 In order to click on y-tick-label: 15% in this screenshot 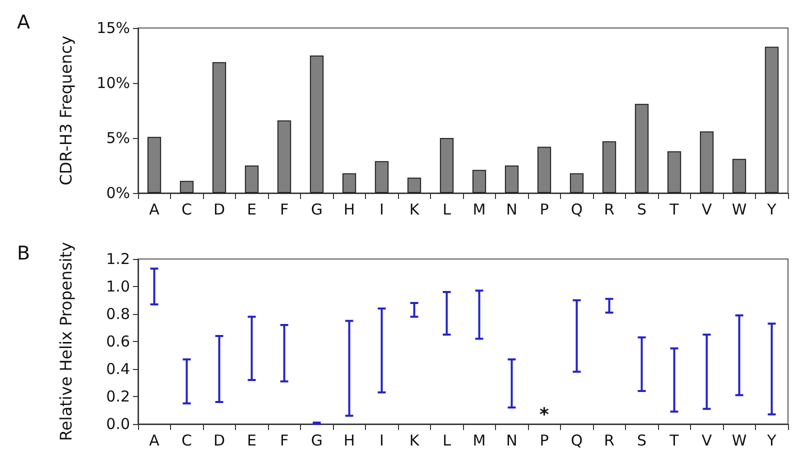, I will do `click(113, 28)`.